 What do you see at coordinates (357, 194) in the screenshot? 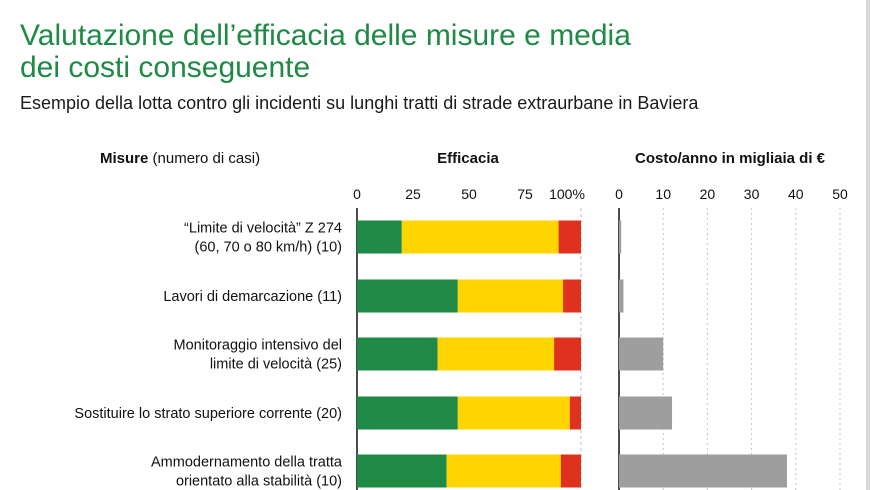
I see `efficacy-tick-label: 0` at bounding box center [357, 194].